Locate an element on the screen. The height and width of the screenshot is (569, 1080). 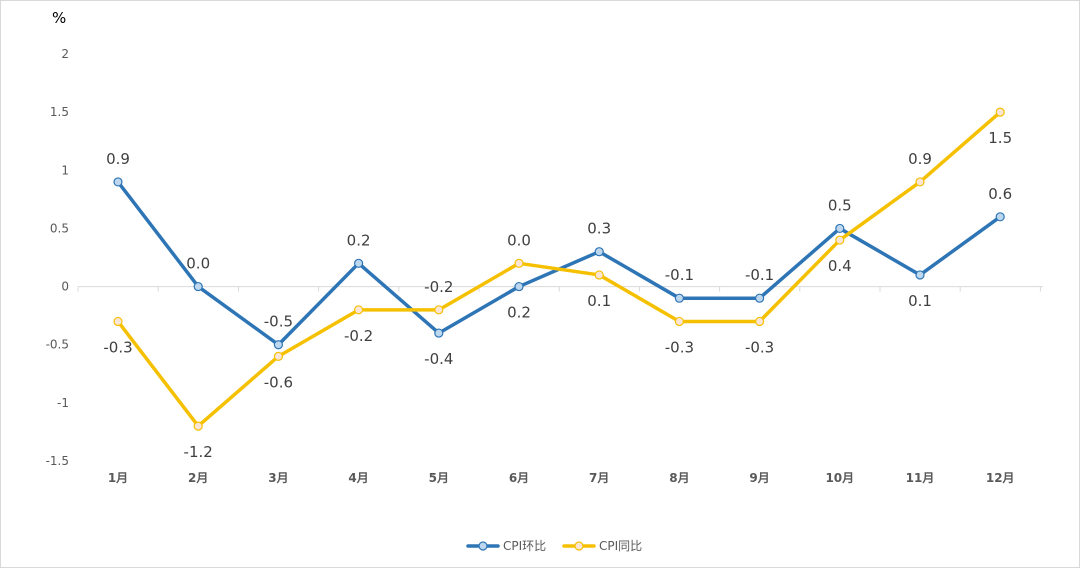
x-tick-label: 12月 is located at coordinates (1000, 478).